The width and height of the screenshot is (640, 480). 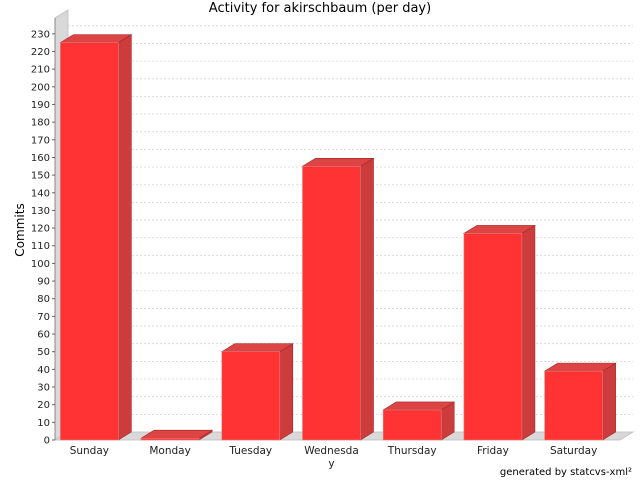 I want to click on y-tick-label: 20, so click(x=43, y=405).